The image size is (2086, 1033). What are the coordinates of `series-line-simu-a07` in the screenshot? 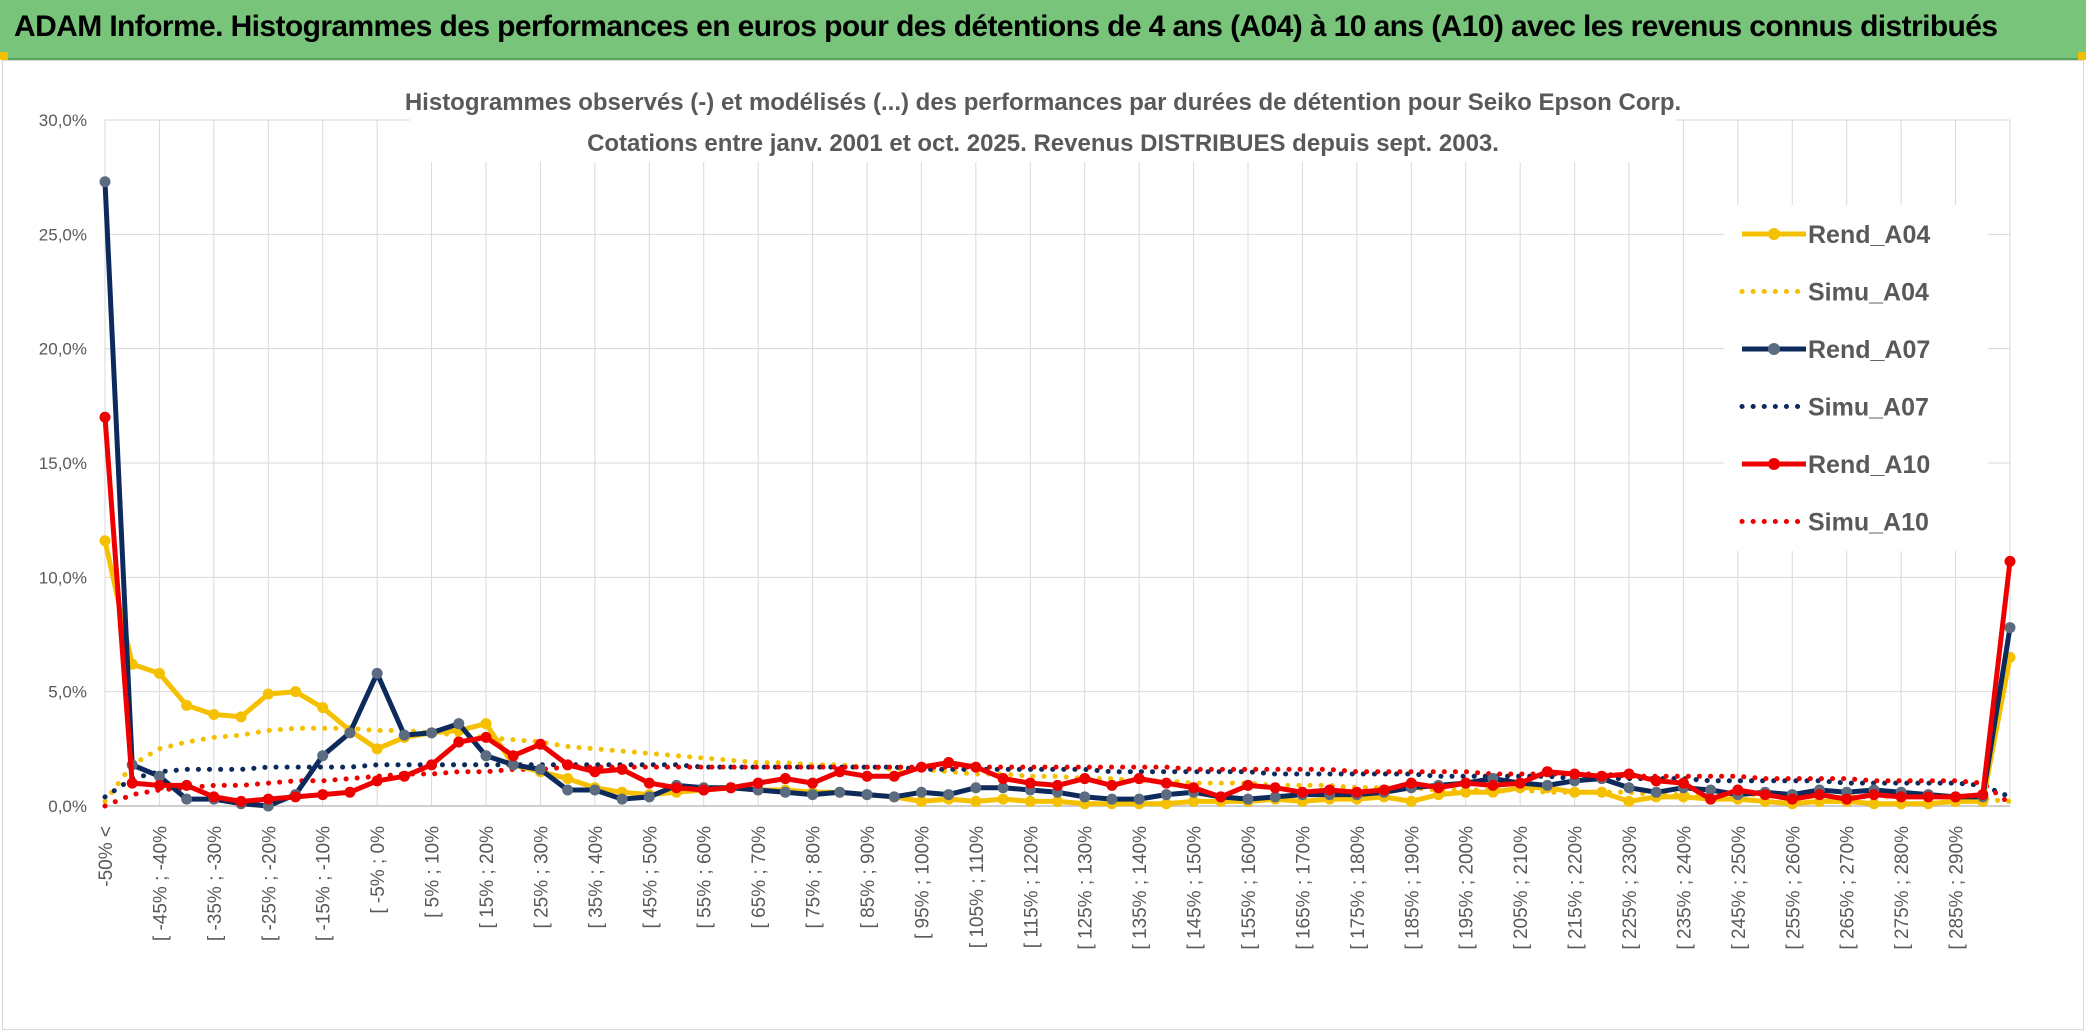 It's located at (1057, 781).